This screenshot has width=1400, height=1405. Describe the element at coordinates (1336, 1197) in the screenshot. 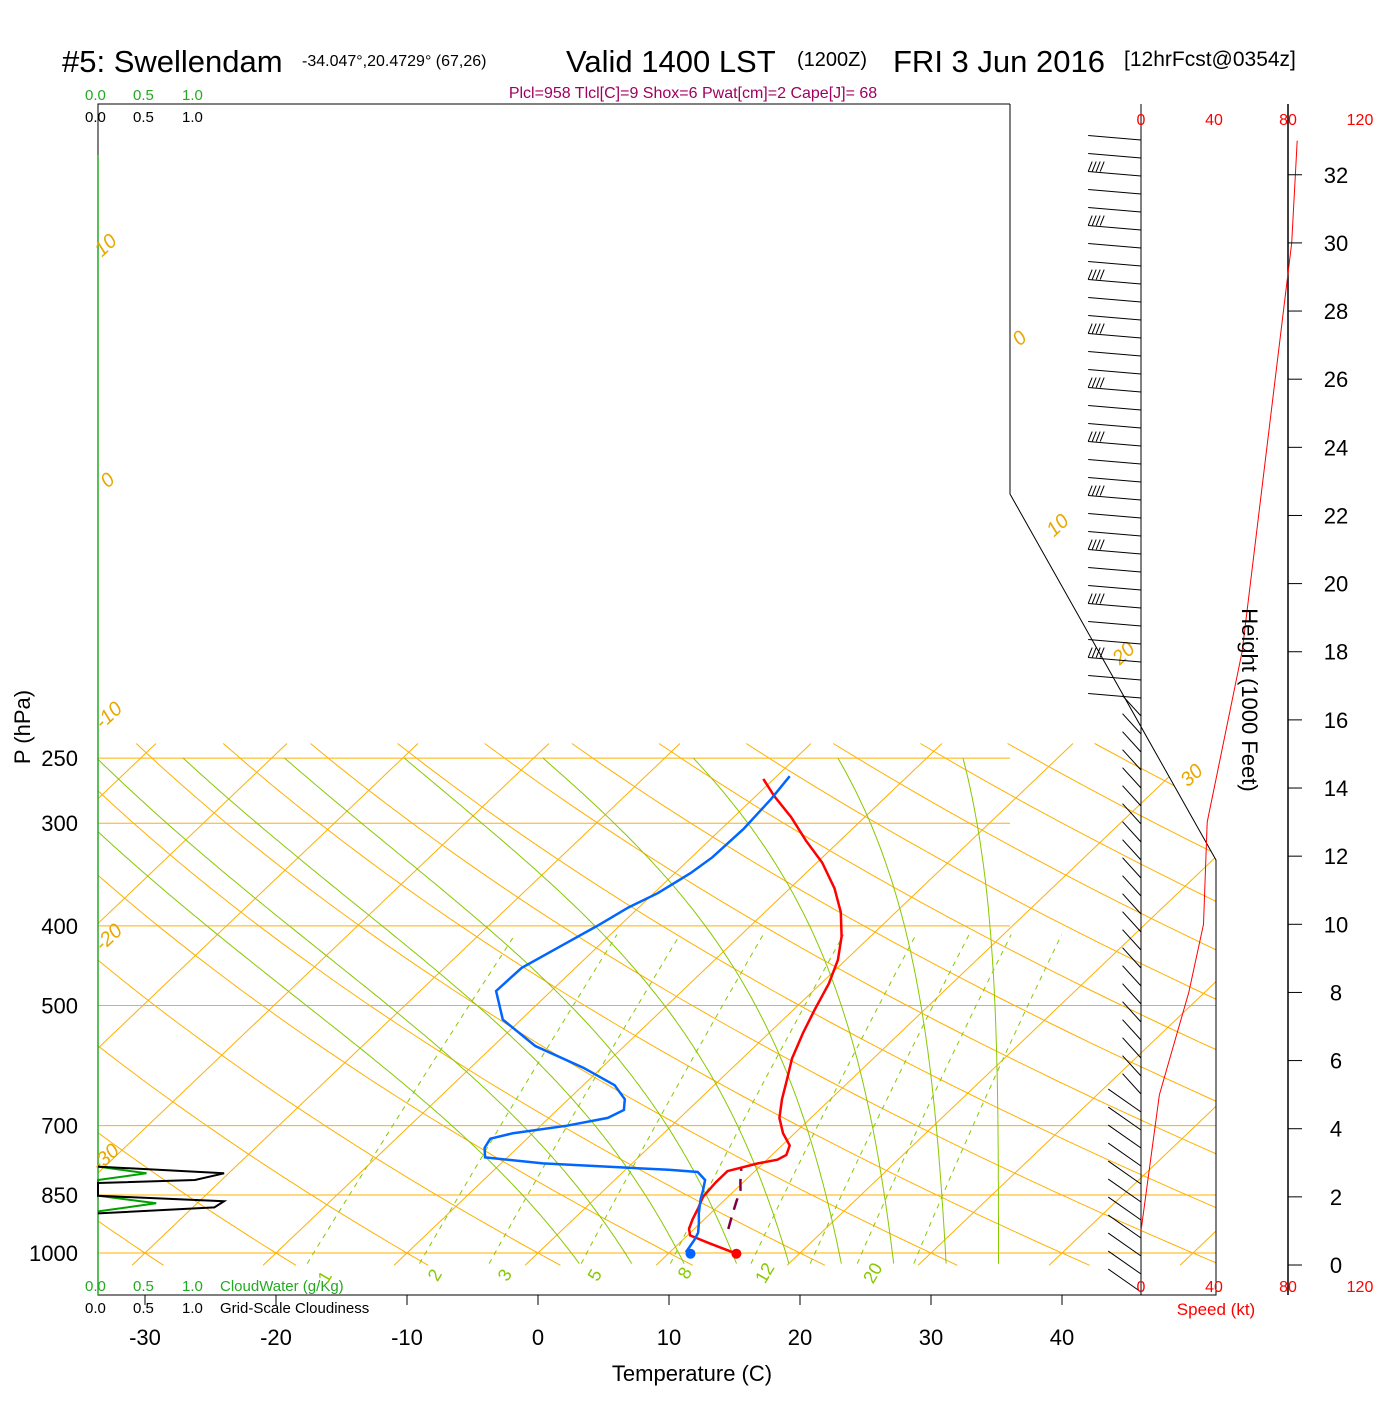

I see `height-tick-label: 2` at that location.